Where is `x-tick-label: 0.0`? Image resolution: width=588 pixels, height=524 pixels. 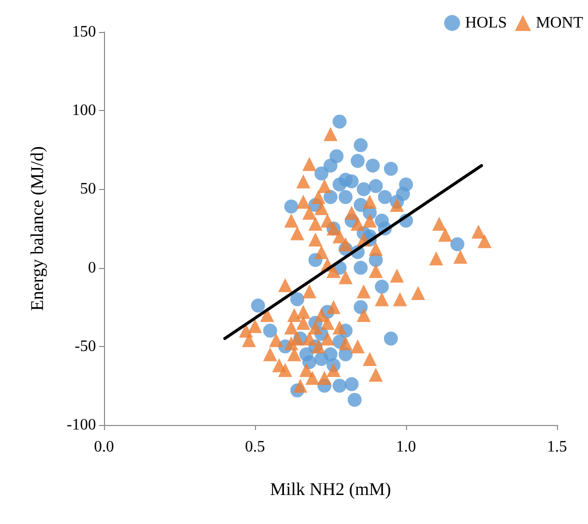
x-tick-label: 0.0 is located at coordinates (104, 447).